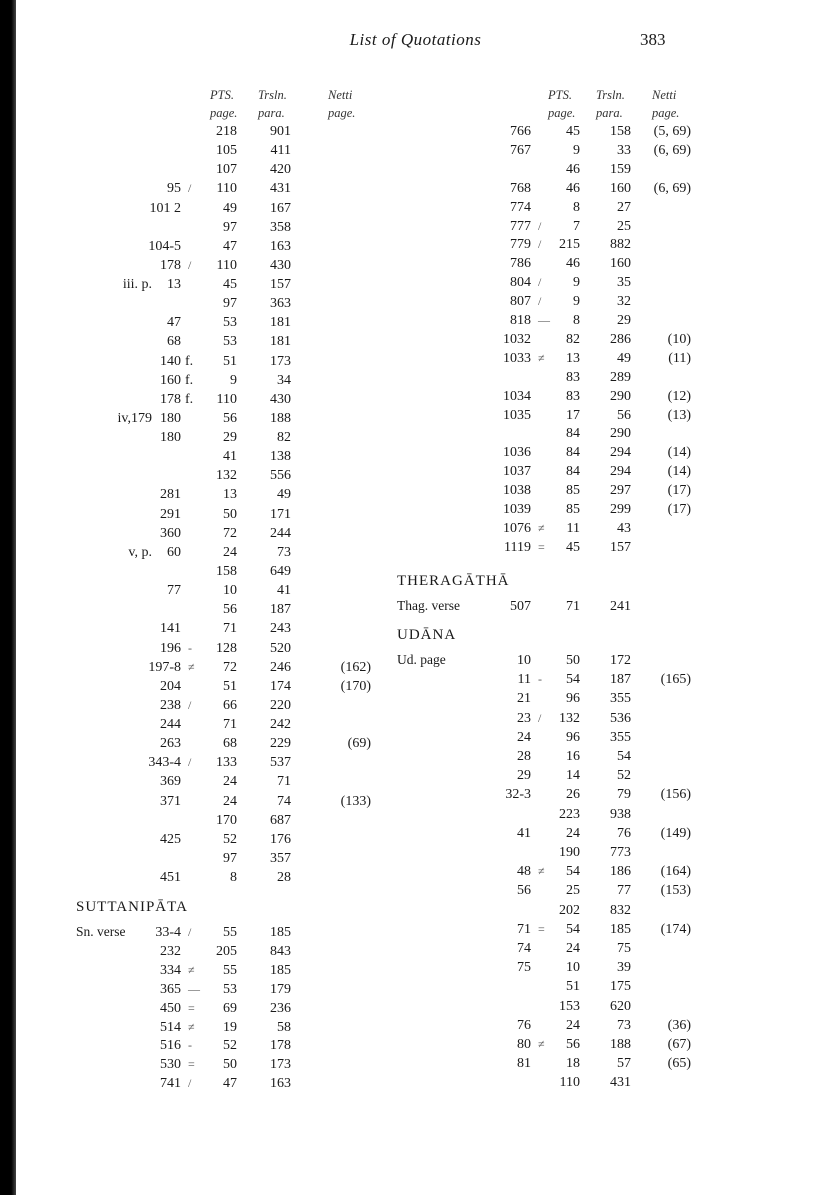 The height and width of the screenshot is (1195, 831). Describe the element at coordinates (226, 951) in the screenshot. I see `pts-page: 205` at that location.